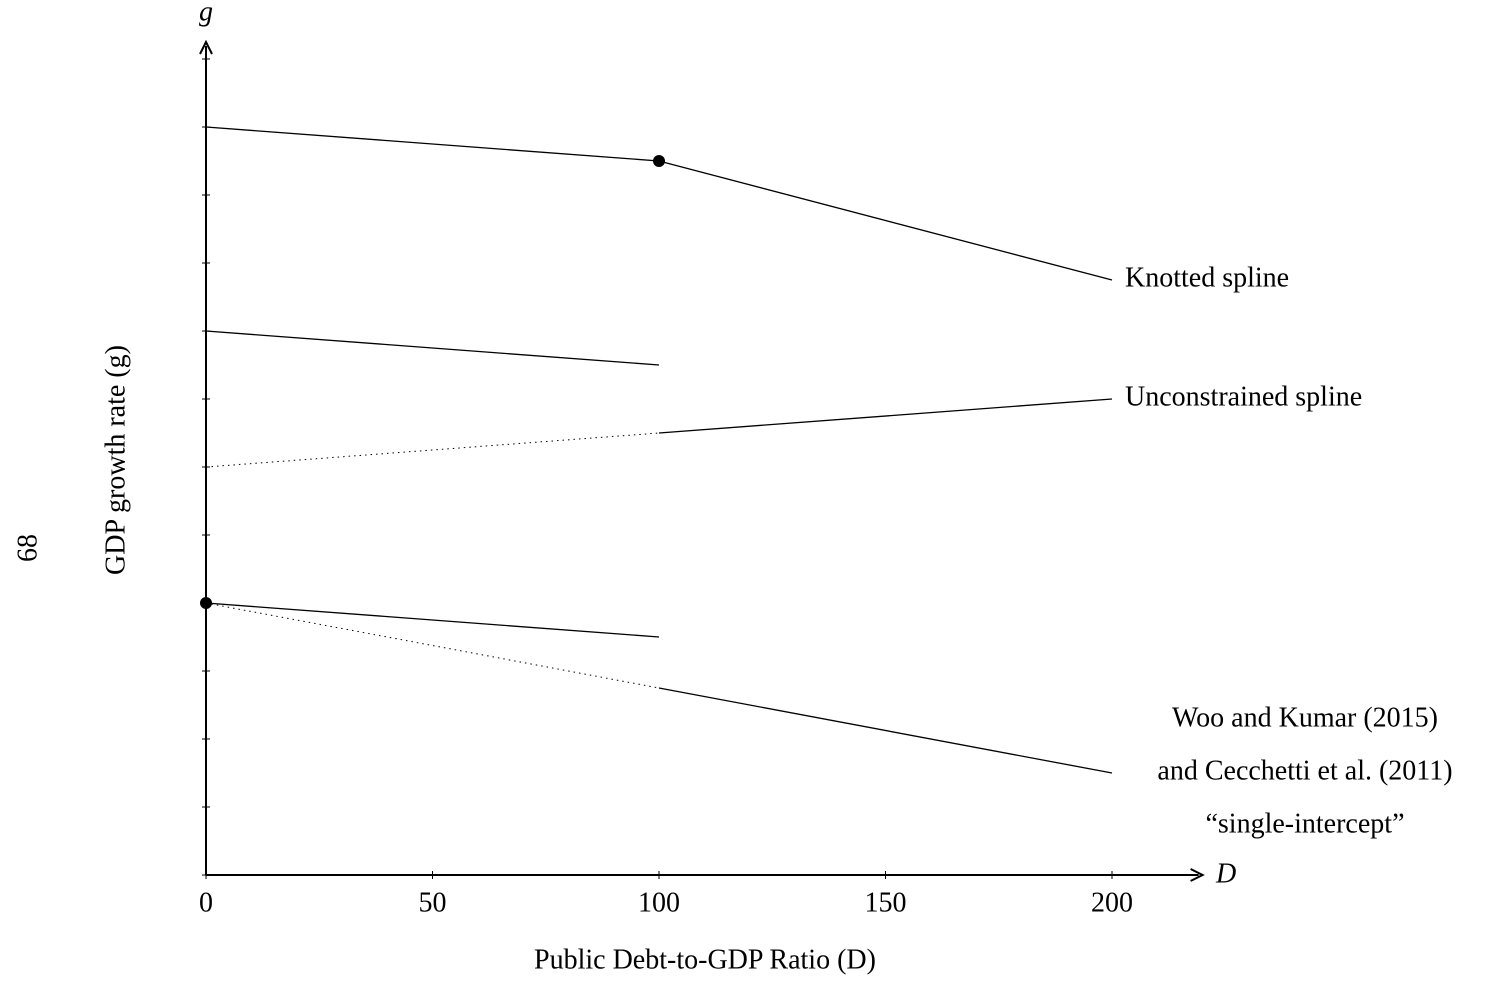  Describe the element at coordinates (1304, 823) in the screenshot. I see `series-label: “single-intercept”` at that location.